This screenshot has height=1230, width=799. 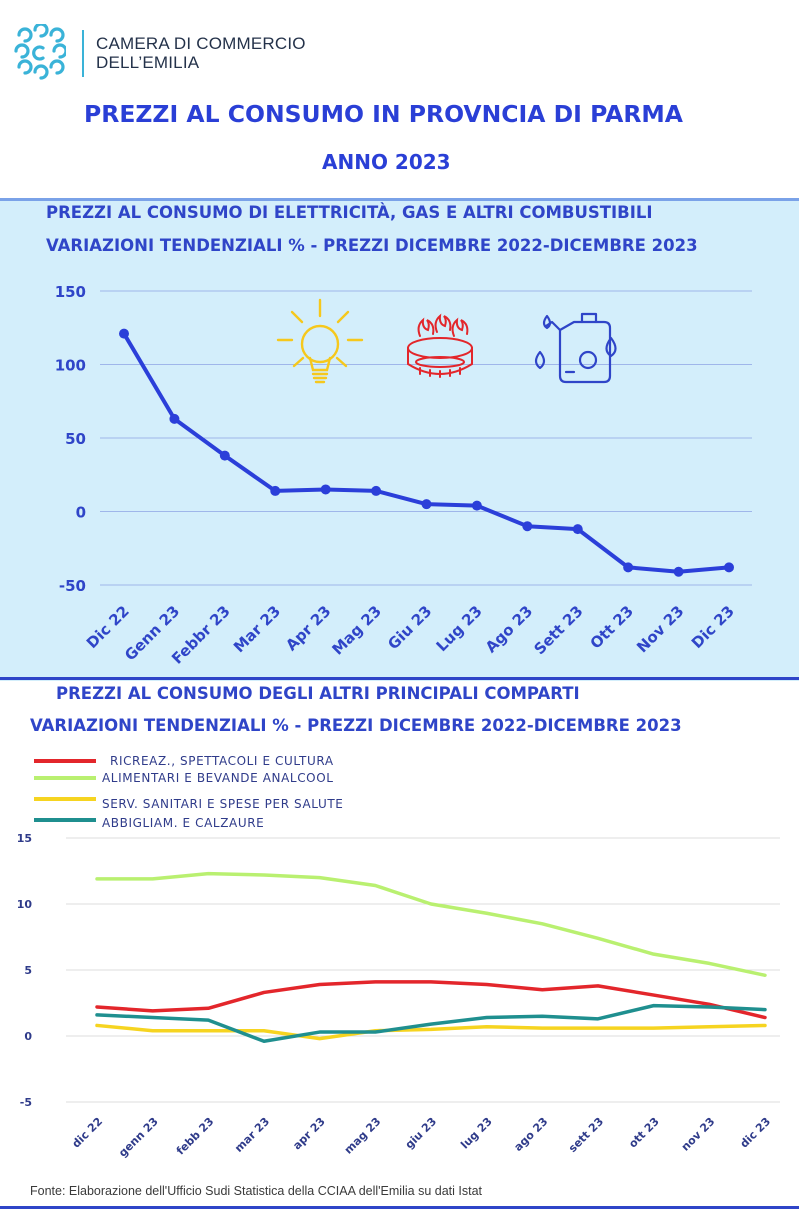 I want to click on logo-icon, so click(x=40, y=52).